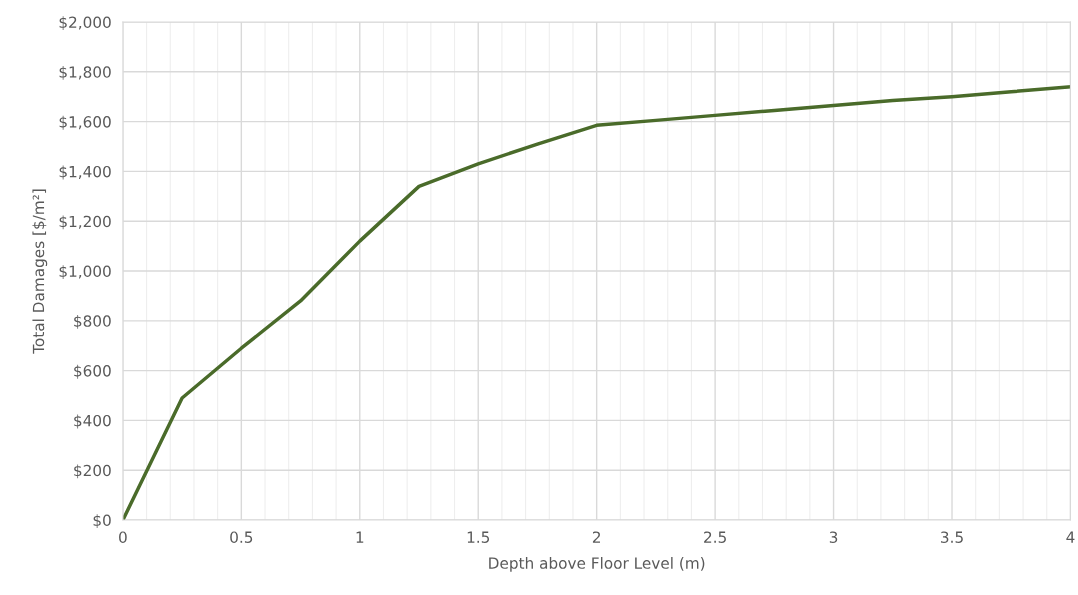 This screenshot has height=595, width=1078. I want to click on y-tick-label: $600, so click(92, 371).